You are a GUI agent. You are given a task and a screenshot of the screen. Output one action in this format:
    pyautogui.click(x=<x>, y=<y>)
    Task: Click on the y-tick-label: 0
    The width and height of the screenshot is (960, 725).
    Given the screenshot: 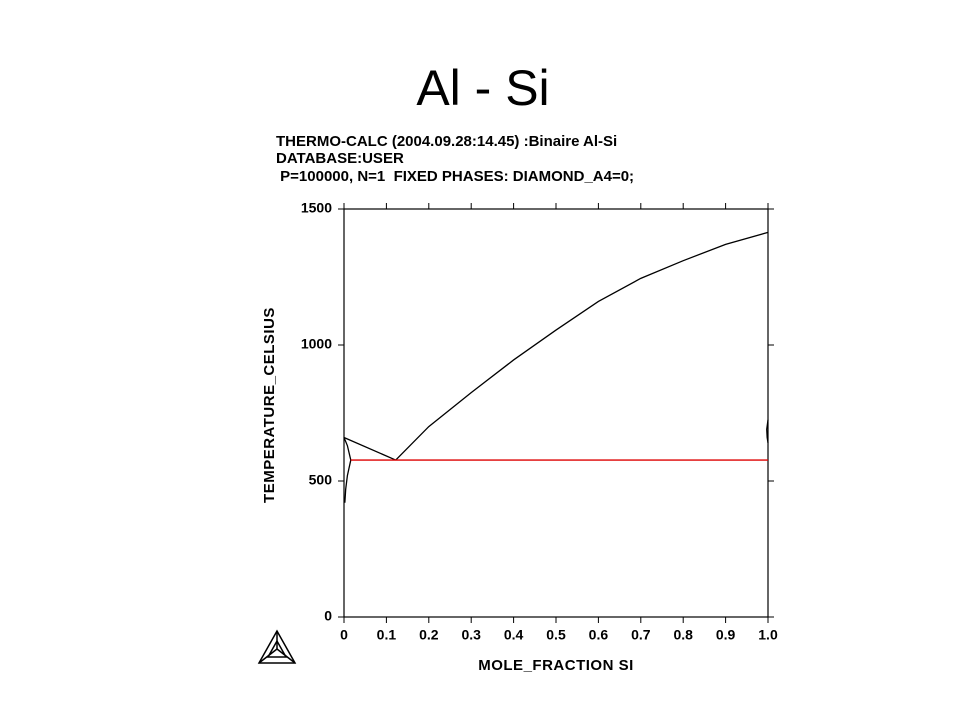 What is the action you would take?
    pyautogui.click(x=328, y=616)
    